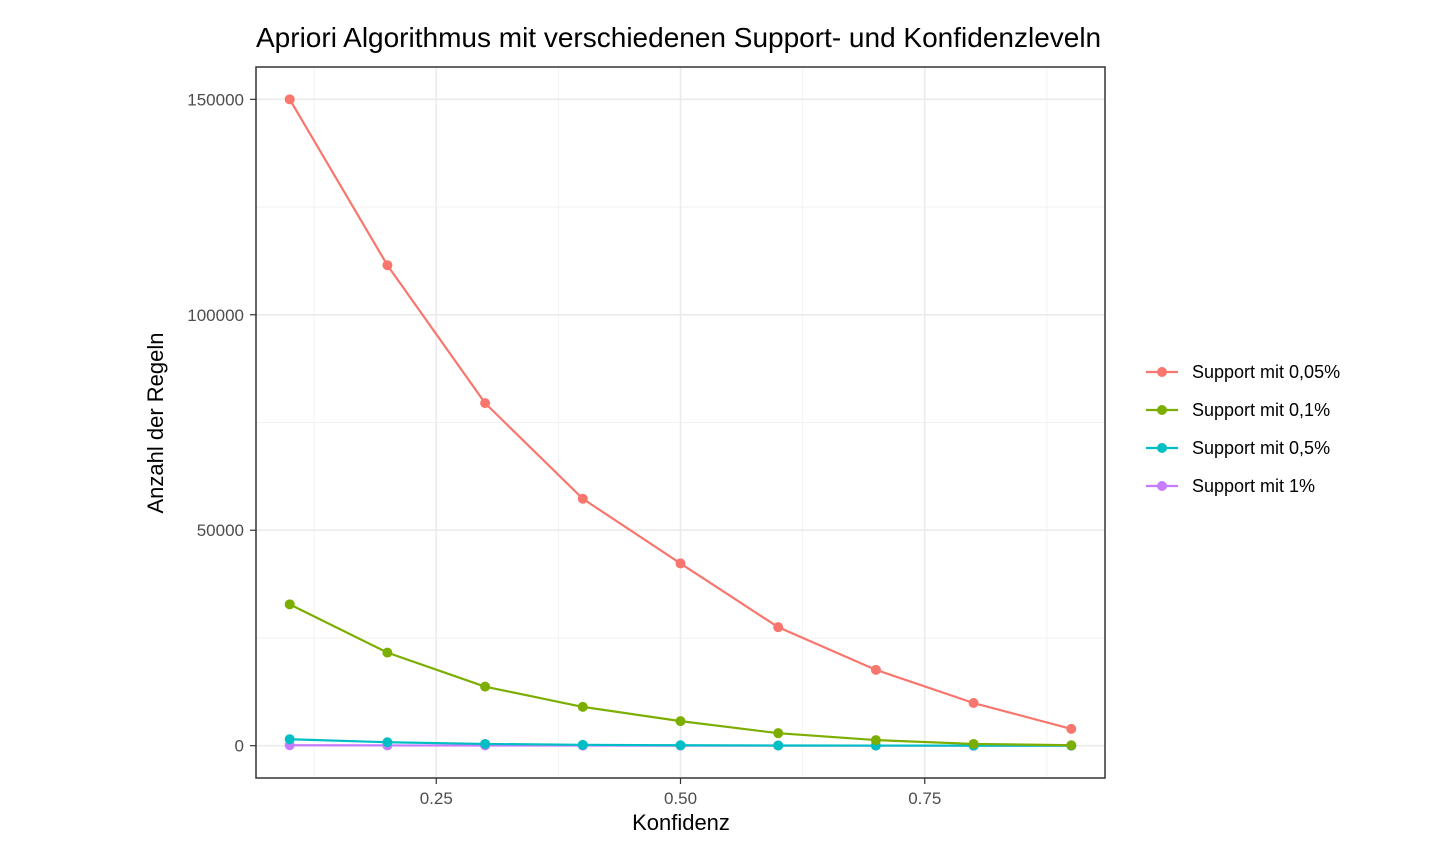 Image resolution: width=1440 pixels, height=862 pixels. Describe the element at coordinates (215, 315) in the screenshot. I see `y-tick-label: 100000` at that location.